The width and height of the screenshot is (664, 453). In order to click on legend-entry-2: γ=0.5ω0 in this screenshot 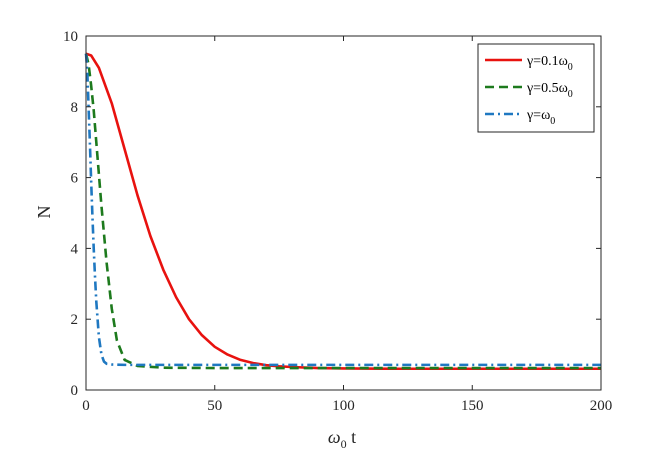, I will do `click(549, 90)`.